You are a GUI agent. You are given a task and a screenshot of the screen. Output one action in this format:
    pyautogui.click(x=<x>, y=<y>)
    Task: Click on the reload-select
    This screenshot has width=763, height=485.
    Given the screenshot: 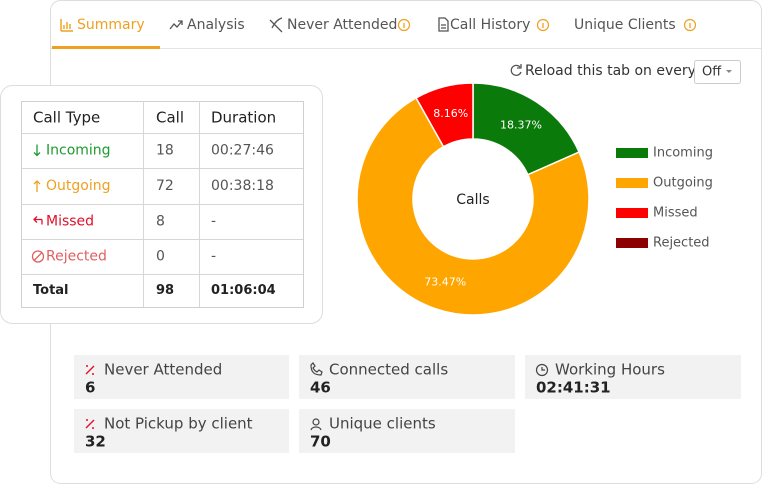 What is the action you would take?
    pyautogui.click(x=717, y=72)
    